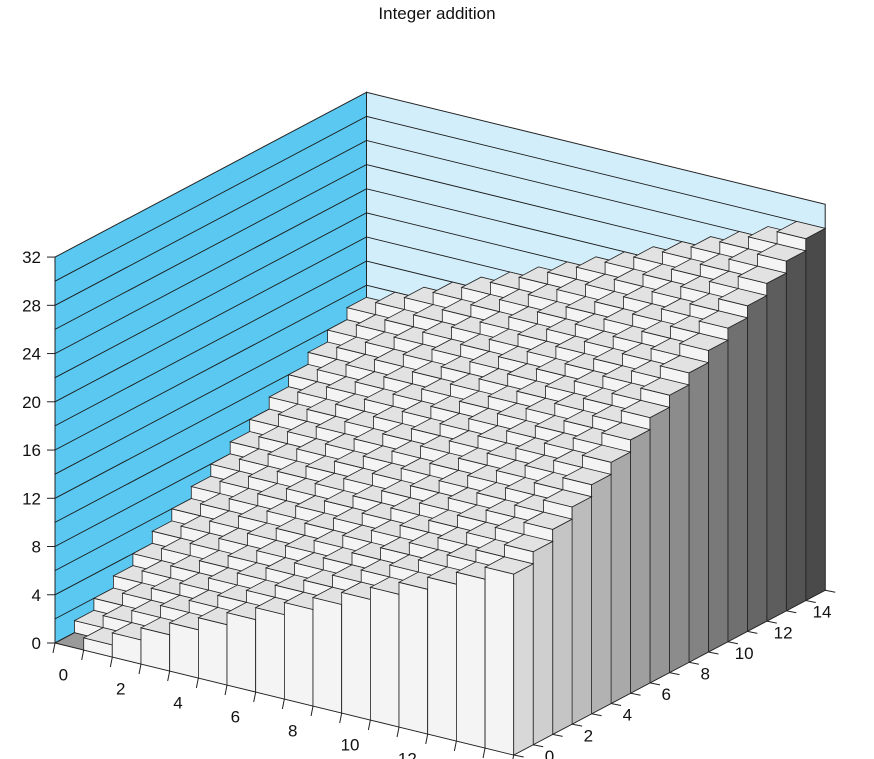 The height and width of the screenshot is (759, 874). What do you see at coordinates (31, 498) in the screenshot?
I see `z-tick-label: 12` at bounding box center [31, 498].